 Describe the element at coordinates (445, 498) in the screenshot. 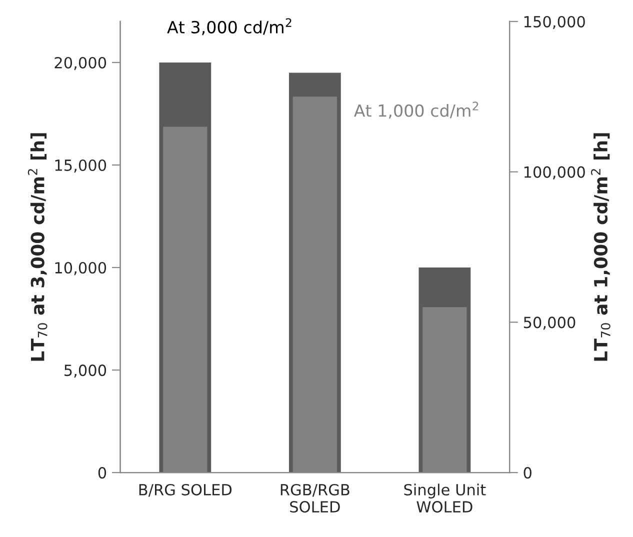

I see `x-tick-label: Single Unit WOLED` at that location.